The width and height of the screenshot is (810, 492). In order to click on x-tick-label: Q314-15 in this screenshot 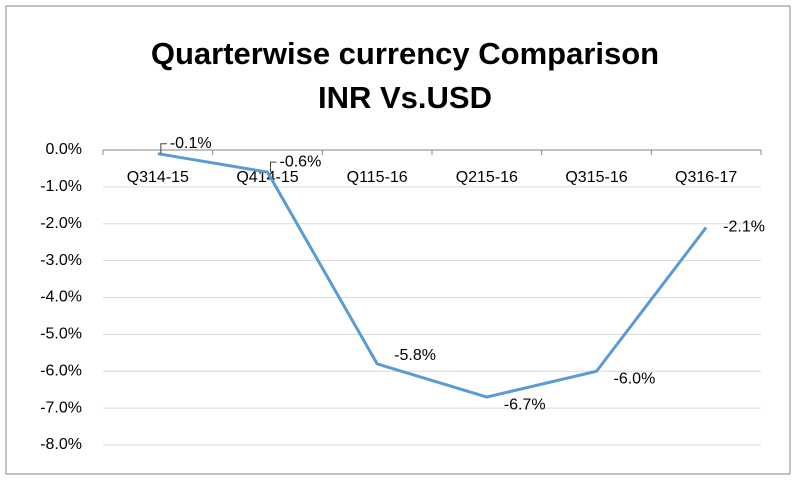, I will do `click(158, 177)`.